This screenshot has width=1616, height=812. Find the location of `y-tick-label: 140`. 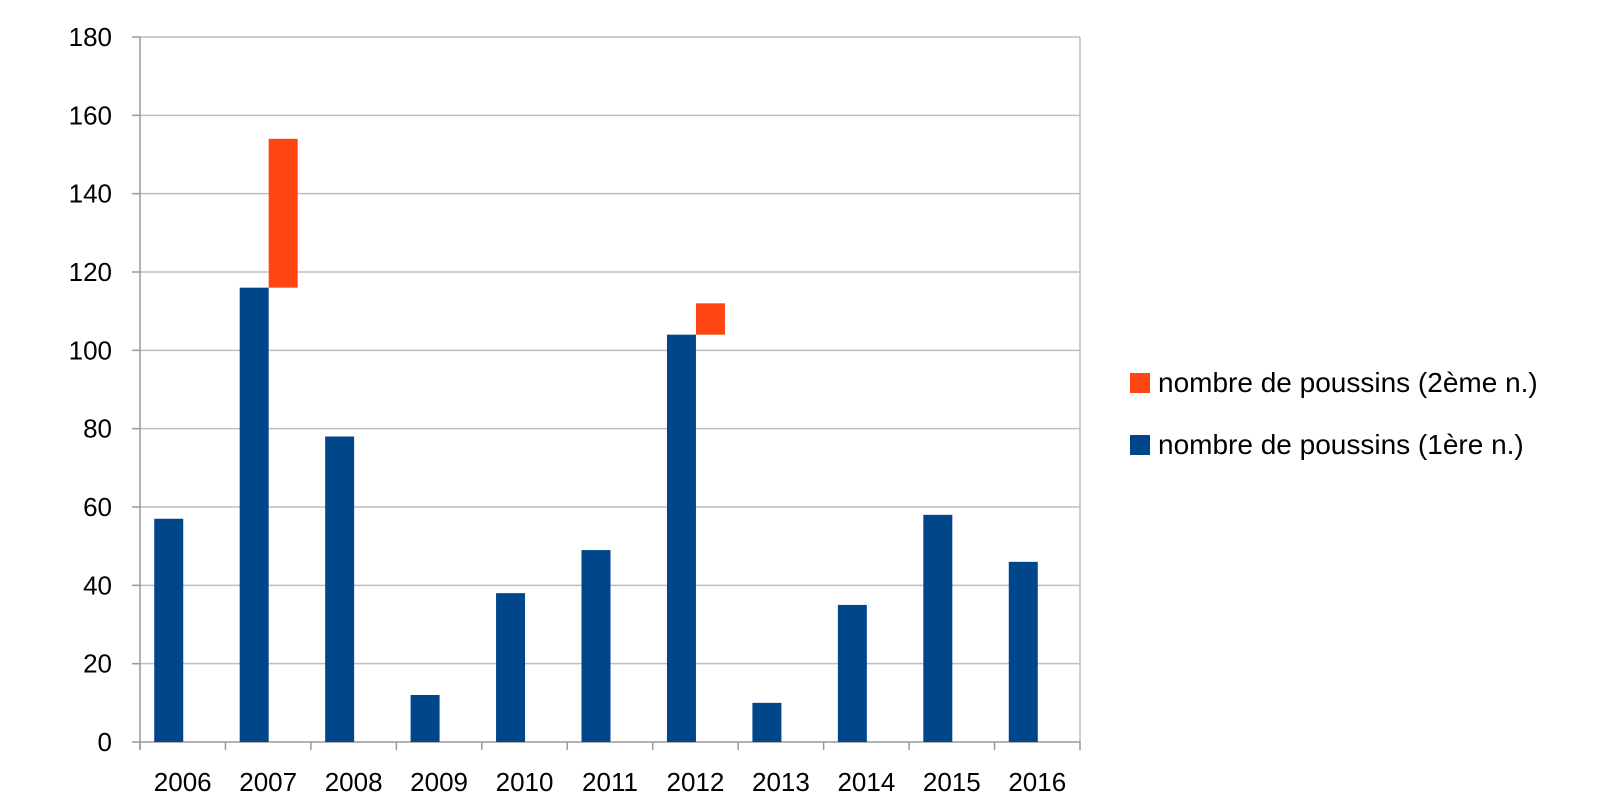

y-tick-label: 140 is located at coordinates (90, 194).